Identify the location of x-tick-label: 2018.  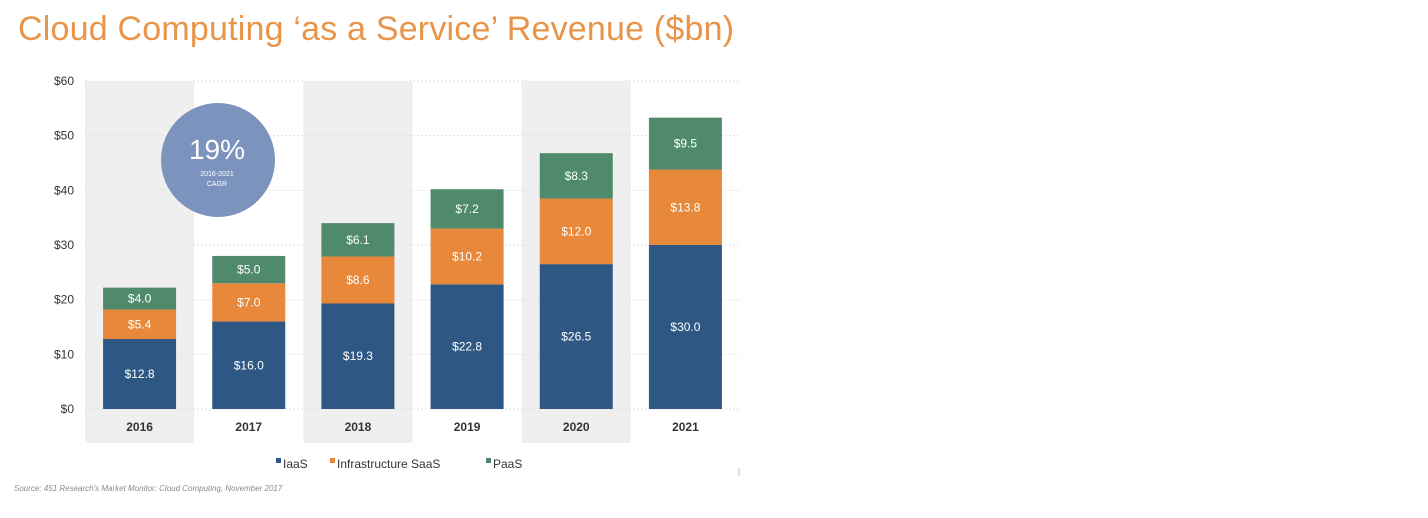
(358, 427).